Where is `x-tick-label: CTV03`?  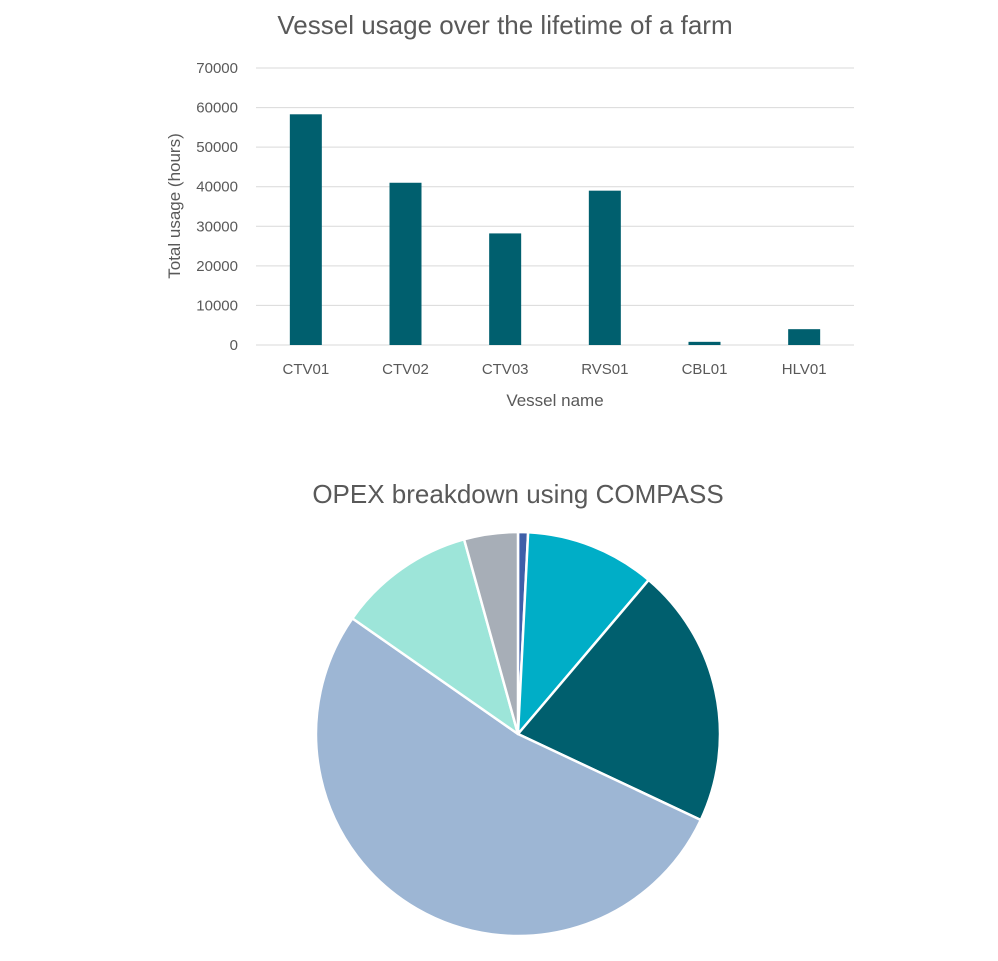
x-tick-label: CTV03 is located at coordinates (505, 369).